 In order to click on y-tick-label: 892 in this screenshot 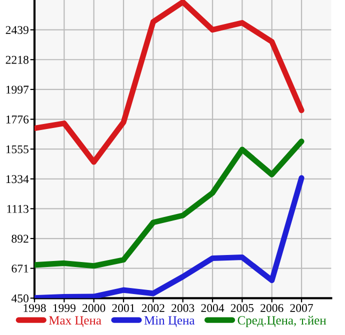, I will do `click(20, 238)`.